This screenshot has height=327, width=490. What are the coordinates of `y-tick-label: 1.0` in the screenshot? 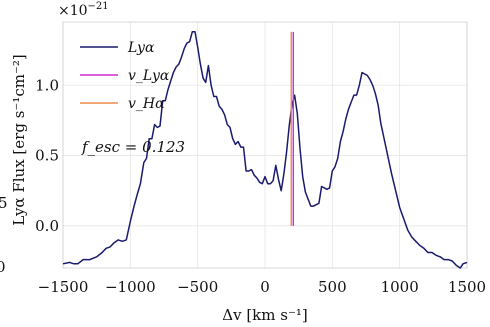 It's located at (47, 85).